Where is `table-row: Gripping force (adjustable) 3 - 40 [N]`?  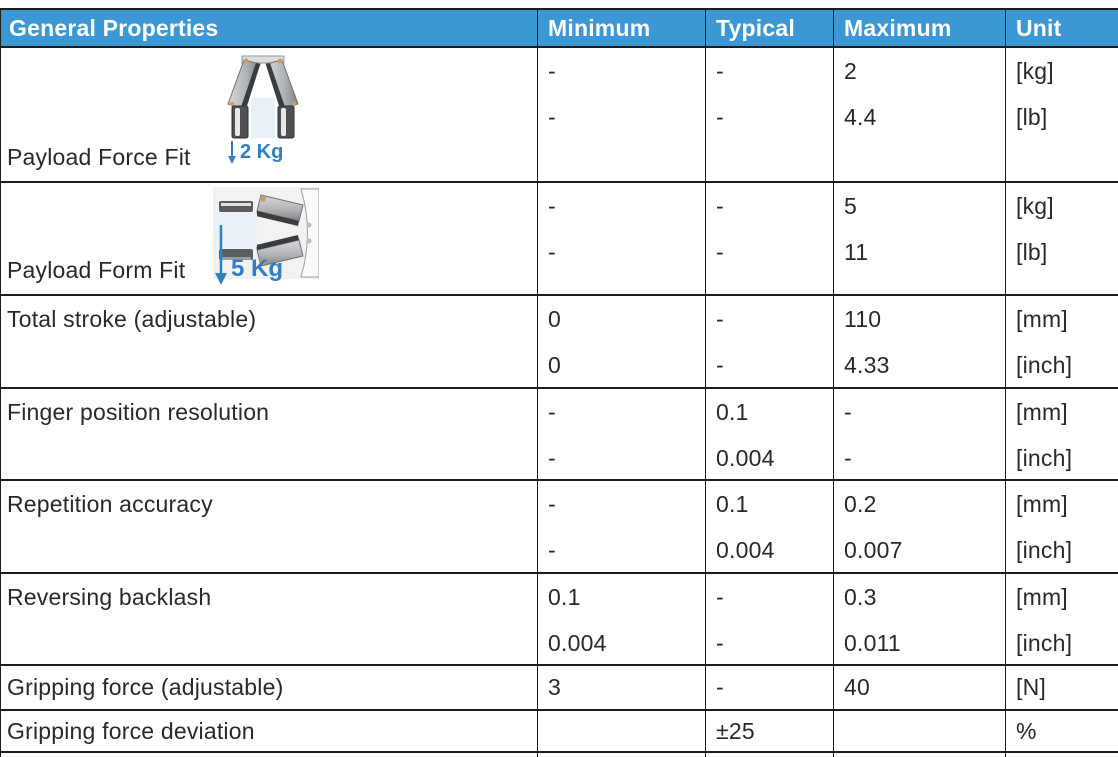
table-row: Gripping force (adjustable) 3 - 40 [N] is located at coordinates (559, 688).